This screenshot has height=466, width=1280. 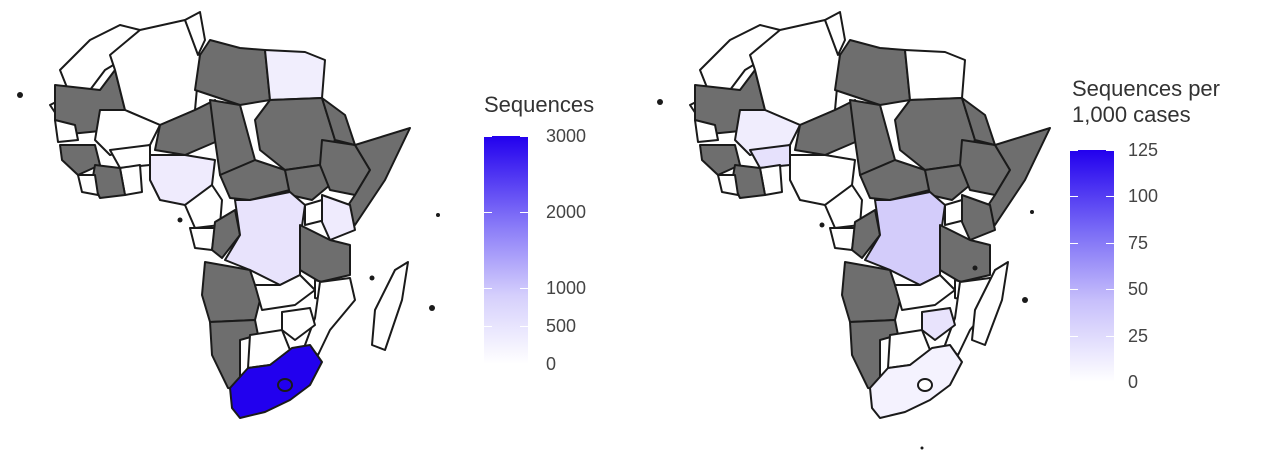 What do you see at coordinates (1146, 101) in the screenshot?
I see `legend-title: Sequences per 1,000 cases` at bounding box center [1146, 101].